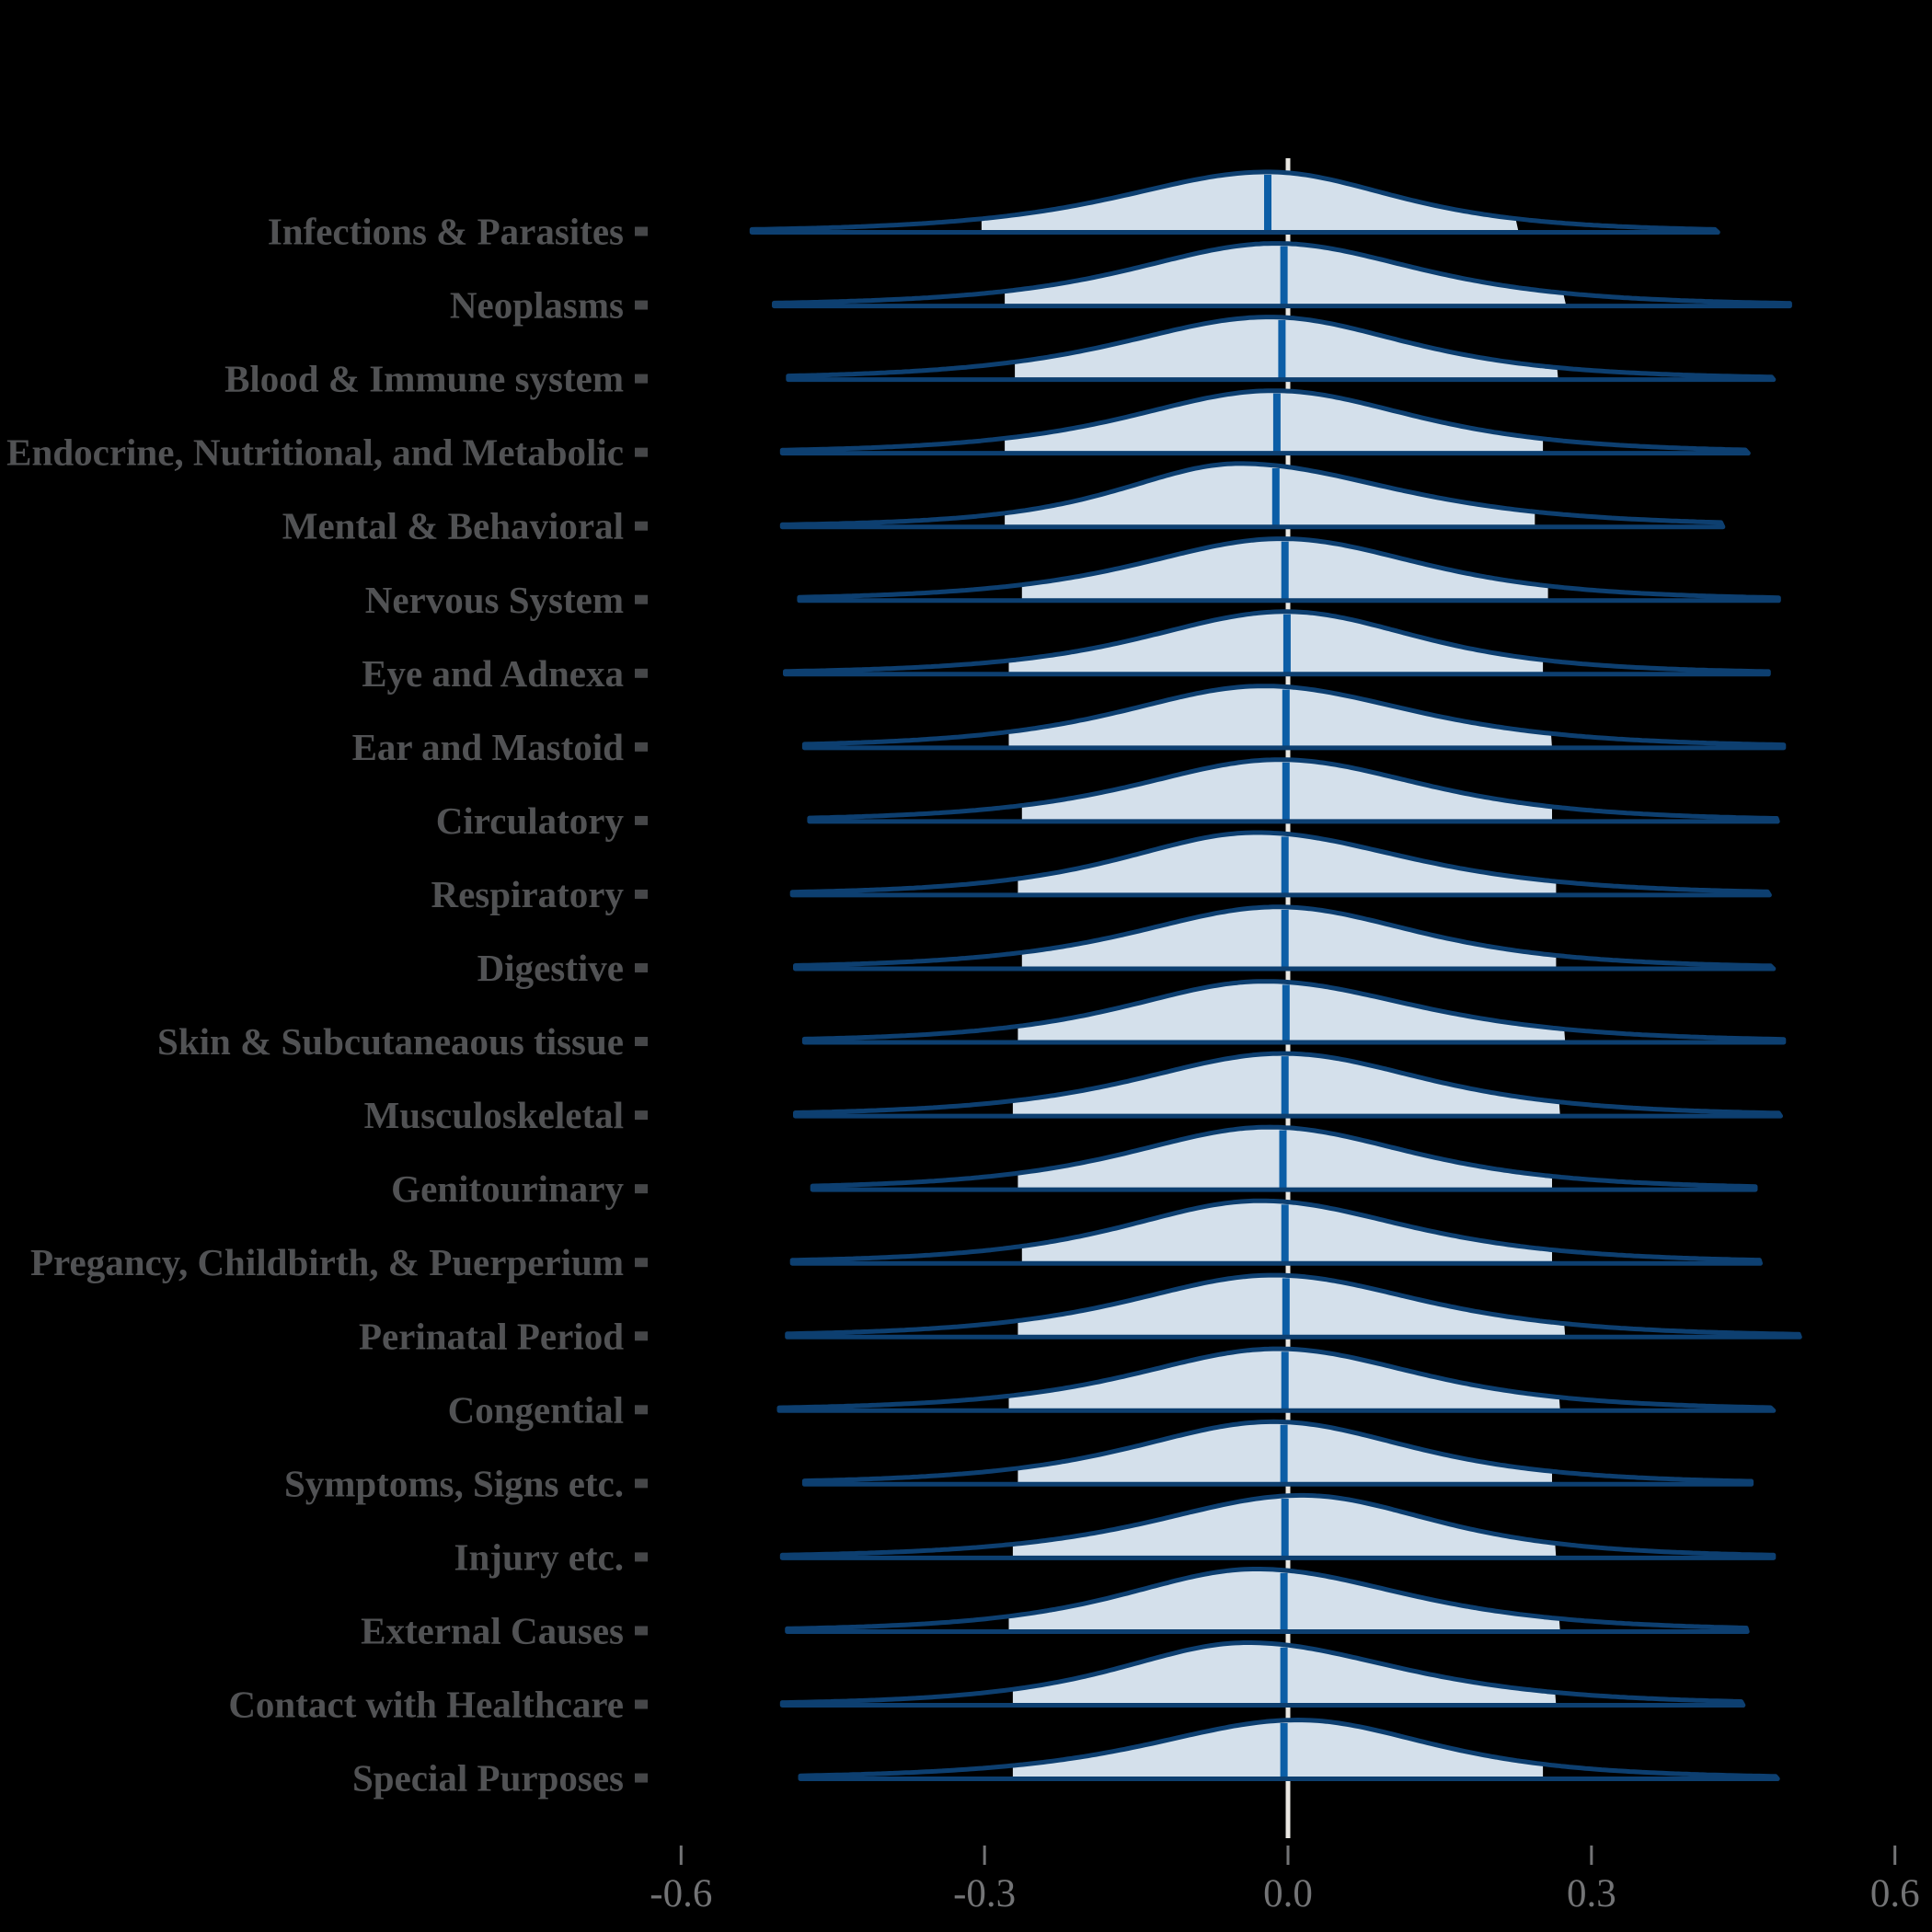 The height and width of the screenshot is (1932, 1932). Describe the element at coordinates (446, 232) in the screenshot. I see `category-label: Infections & Parasites` at that location.